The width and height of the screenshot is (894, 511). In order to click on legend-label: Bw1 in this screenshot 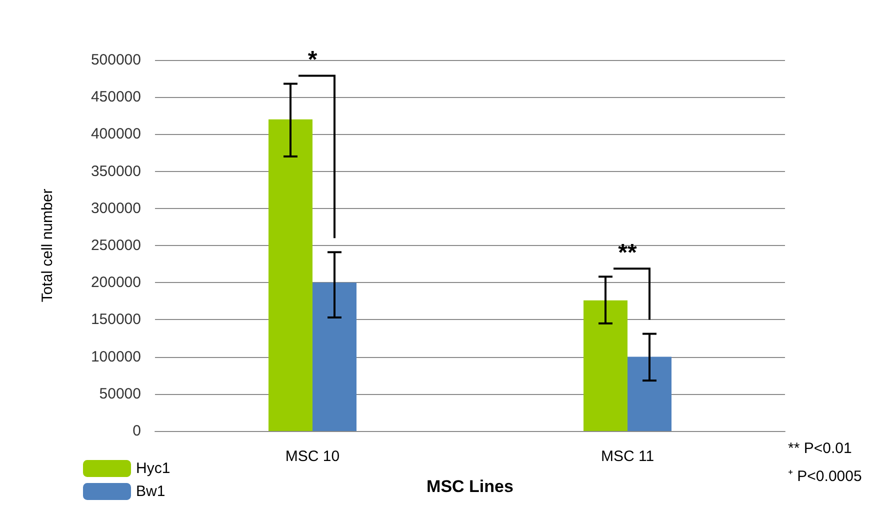, I will do `click(151, 491)`.